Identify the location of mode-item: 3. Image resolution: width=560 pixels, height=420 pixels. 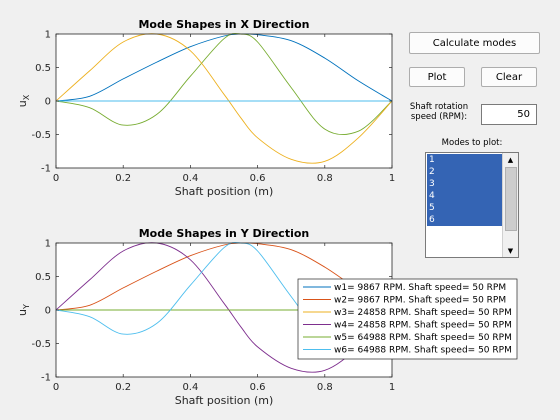
(465, 184).